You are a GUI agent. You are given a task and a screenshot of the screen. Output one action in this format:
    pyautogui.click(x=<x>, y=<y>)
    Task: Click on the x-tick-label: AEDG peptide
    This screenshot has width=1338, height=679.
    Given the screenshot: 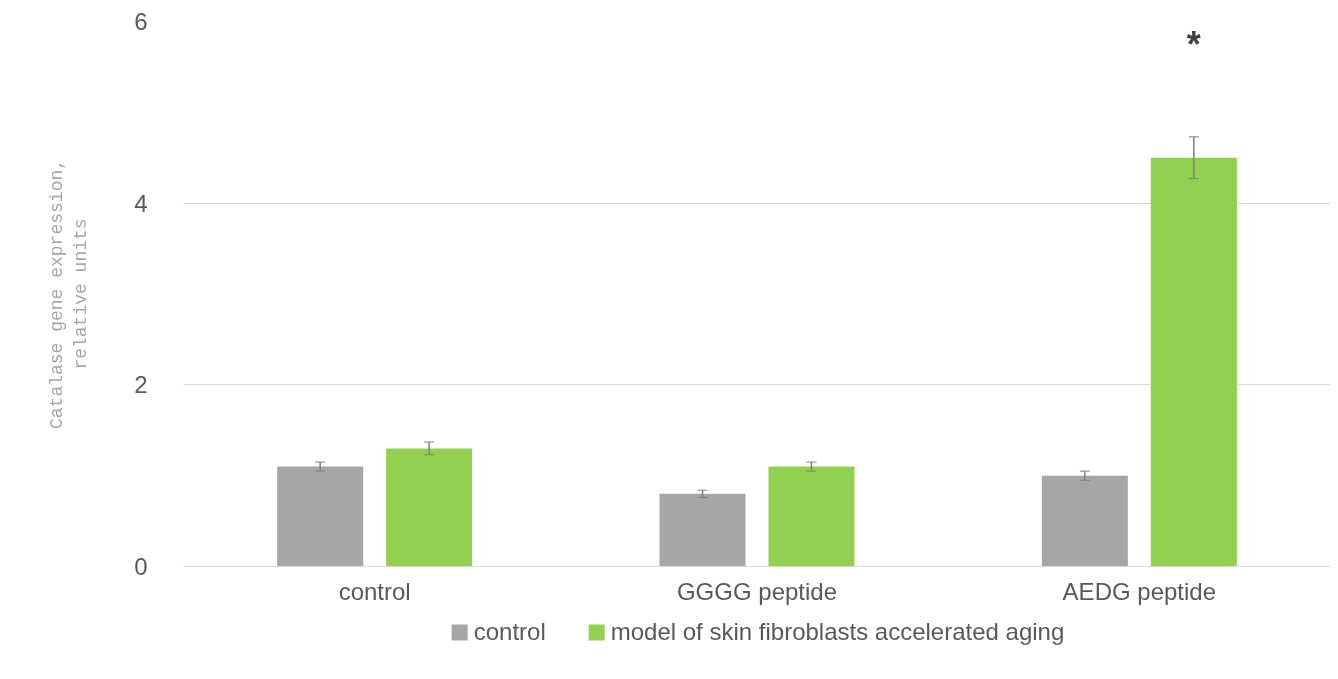 What is the action you would take?
    pyautogui.click(x=1139, y=591)
    